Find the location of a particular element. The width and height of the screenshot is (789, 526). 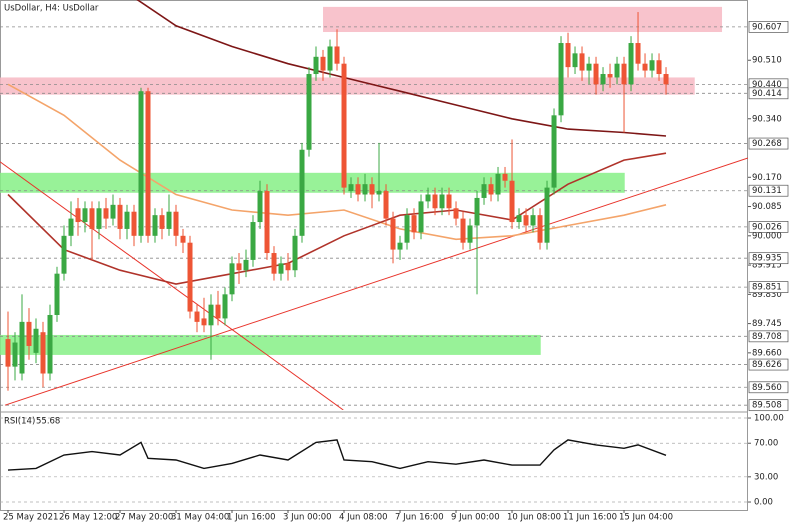

level-label: 90.268 is located at coordinates (767, 144).